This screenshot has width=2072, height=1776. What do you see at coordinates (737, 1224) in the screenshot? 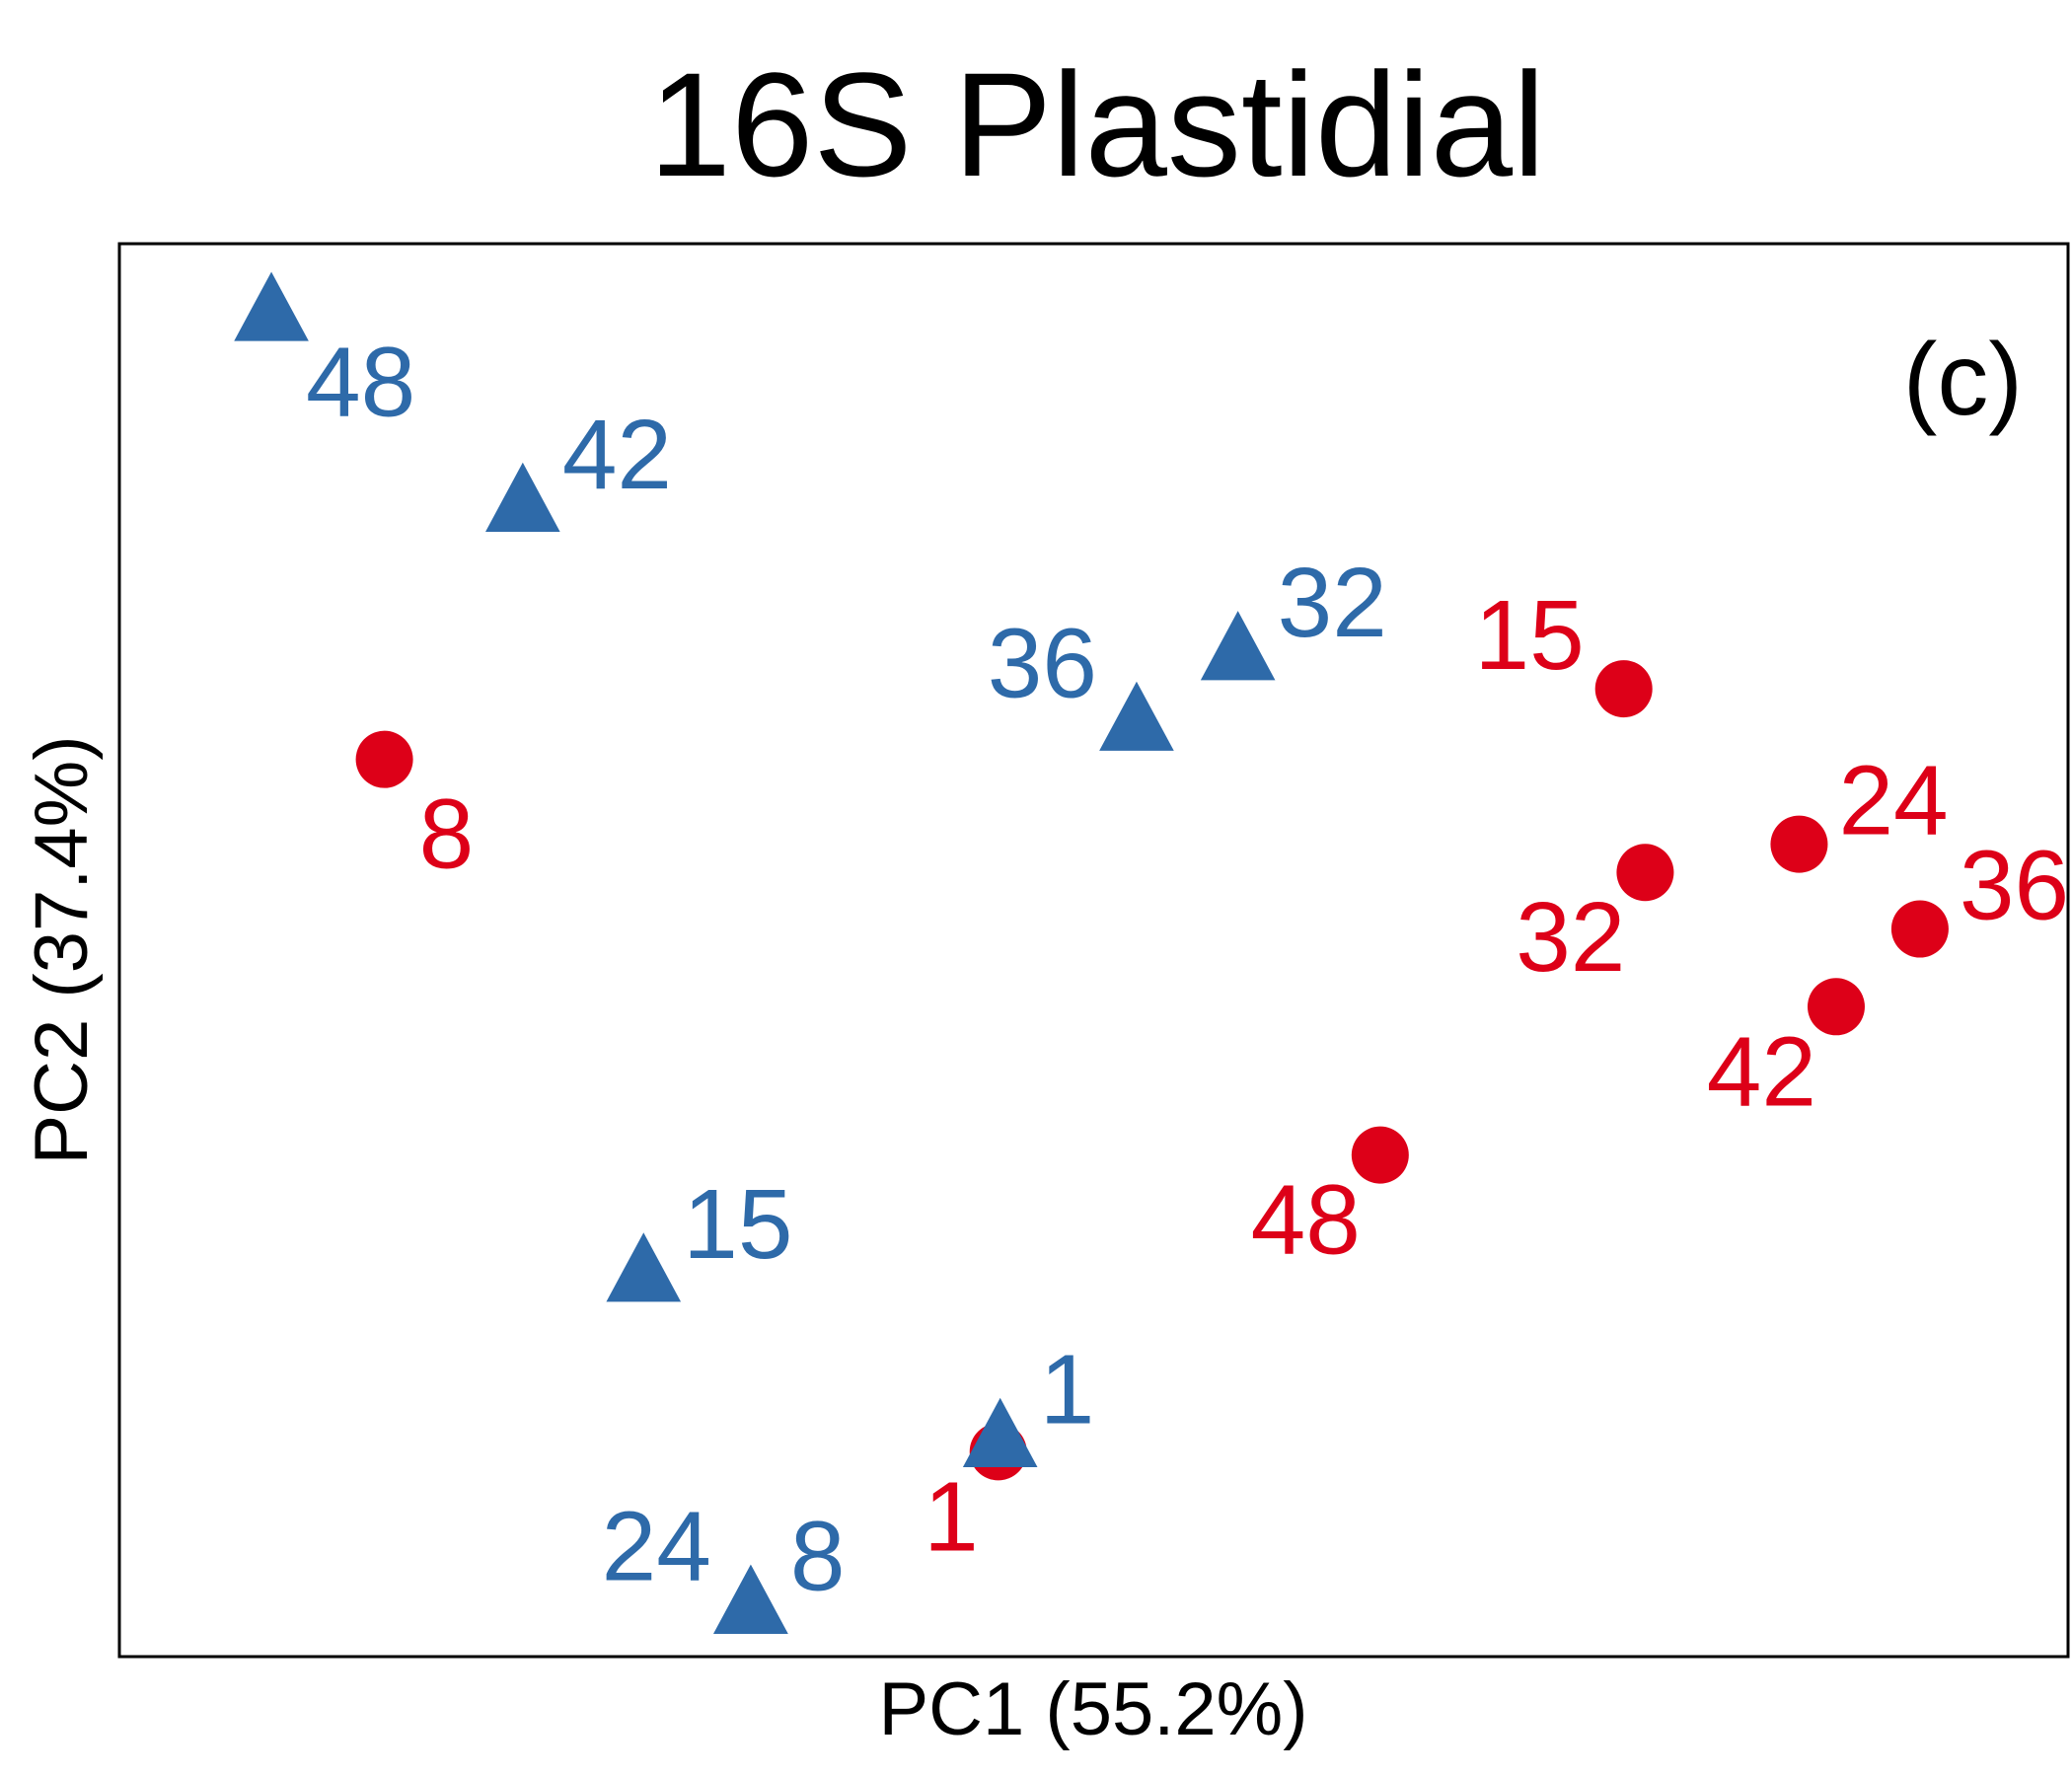
I see `blue-point-label-15: 15` at bounding box center [737, 1224].